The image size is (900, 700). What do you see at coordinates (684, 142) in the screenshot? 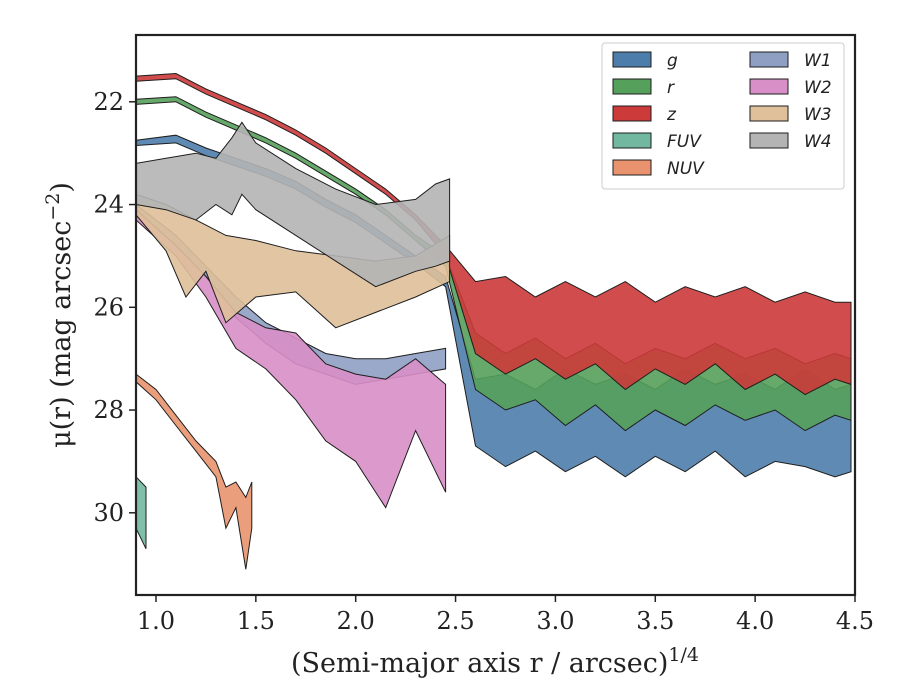
I see `legend-label-fuv: FUV` at bounding box center [684, 142].